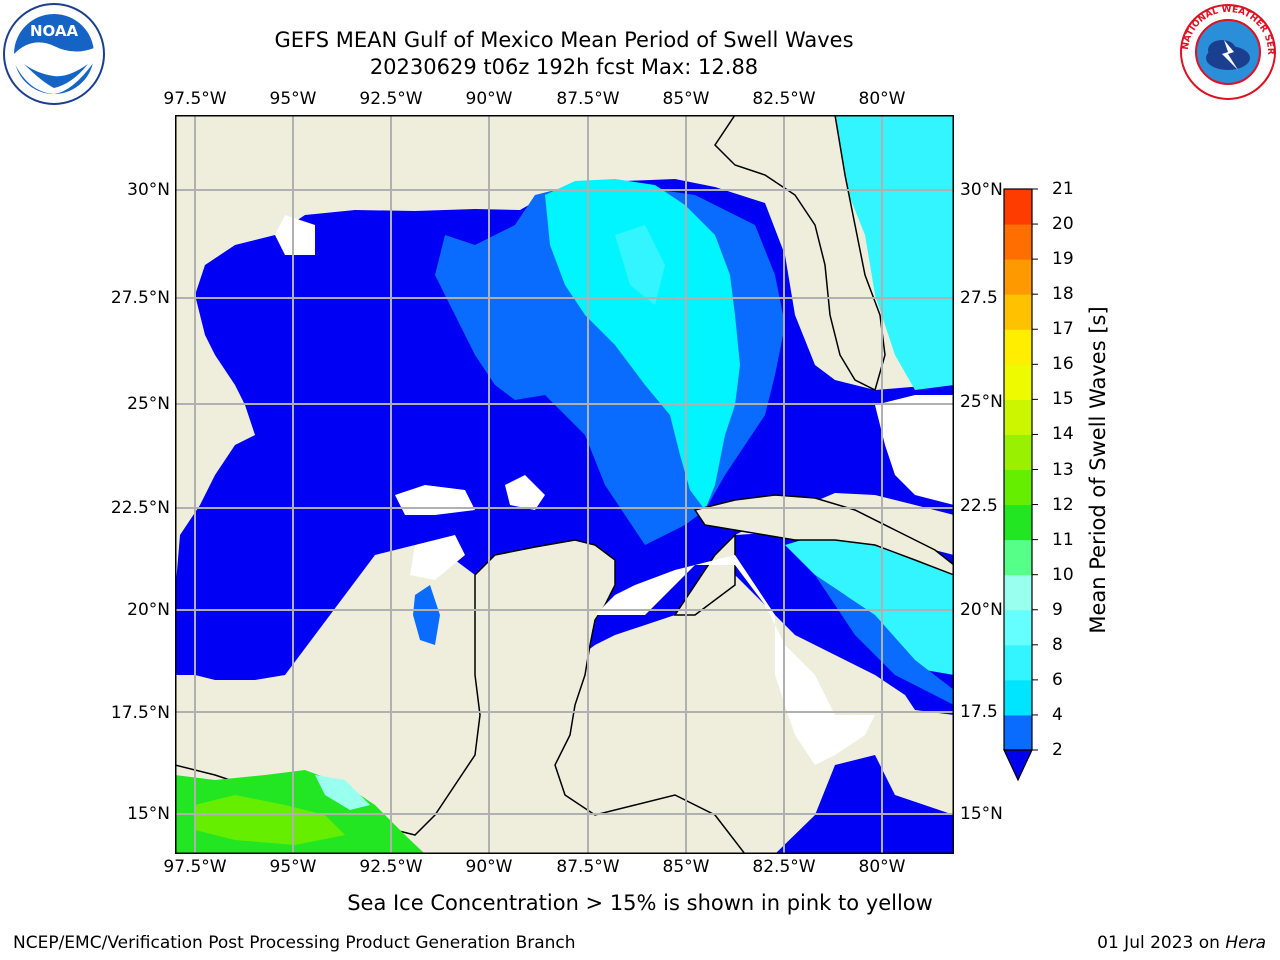 The width and height of the screenshot is (1280, 960). I want to click on lat-label-right: 15°N, so click(981, 814).